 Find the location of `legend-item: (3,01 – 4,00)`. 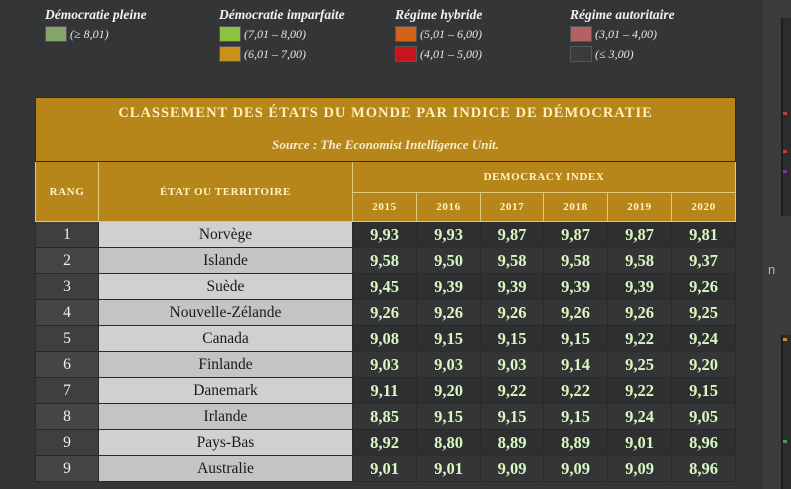

legend-item: (3,01 – 4,00) is located at coordinates (622, 34).